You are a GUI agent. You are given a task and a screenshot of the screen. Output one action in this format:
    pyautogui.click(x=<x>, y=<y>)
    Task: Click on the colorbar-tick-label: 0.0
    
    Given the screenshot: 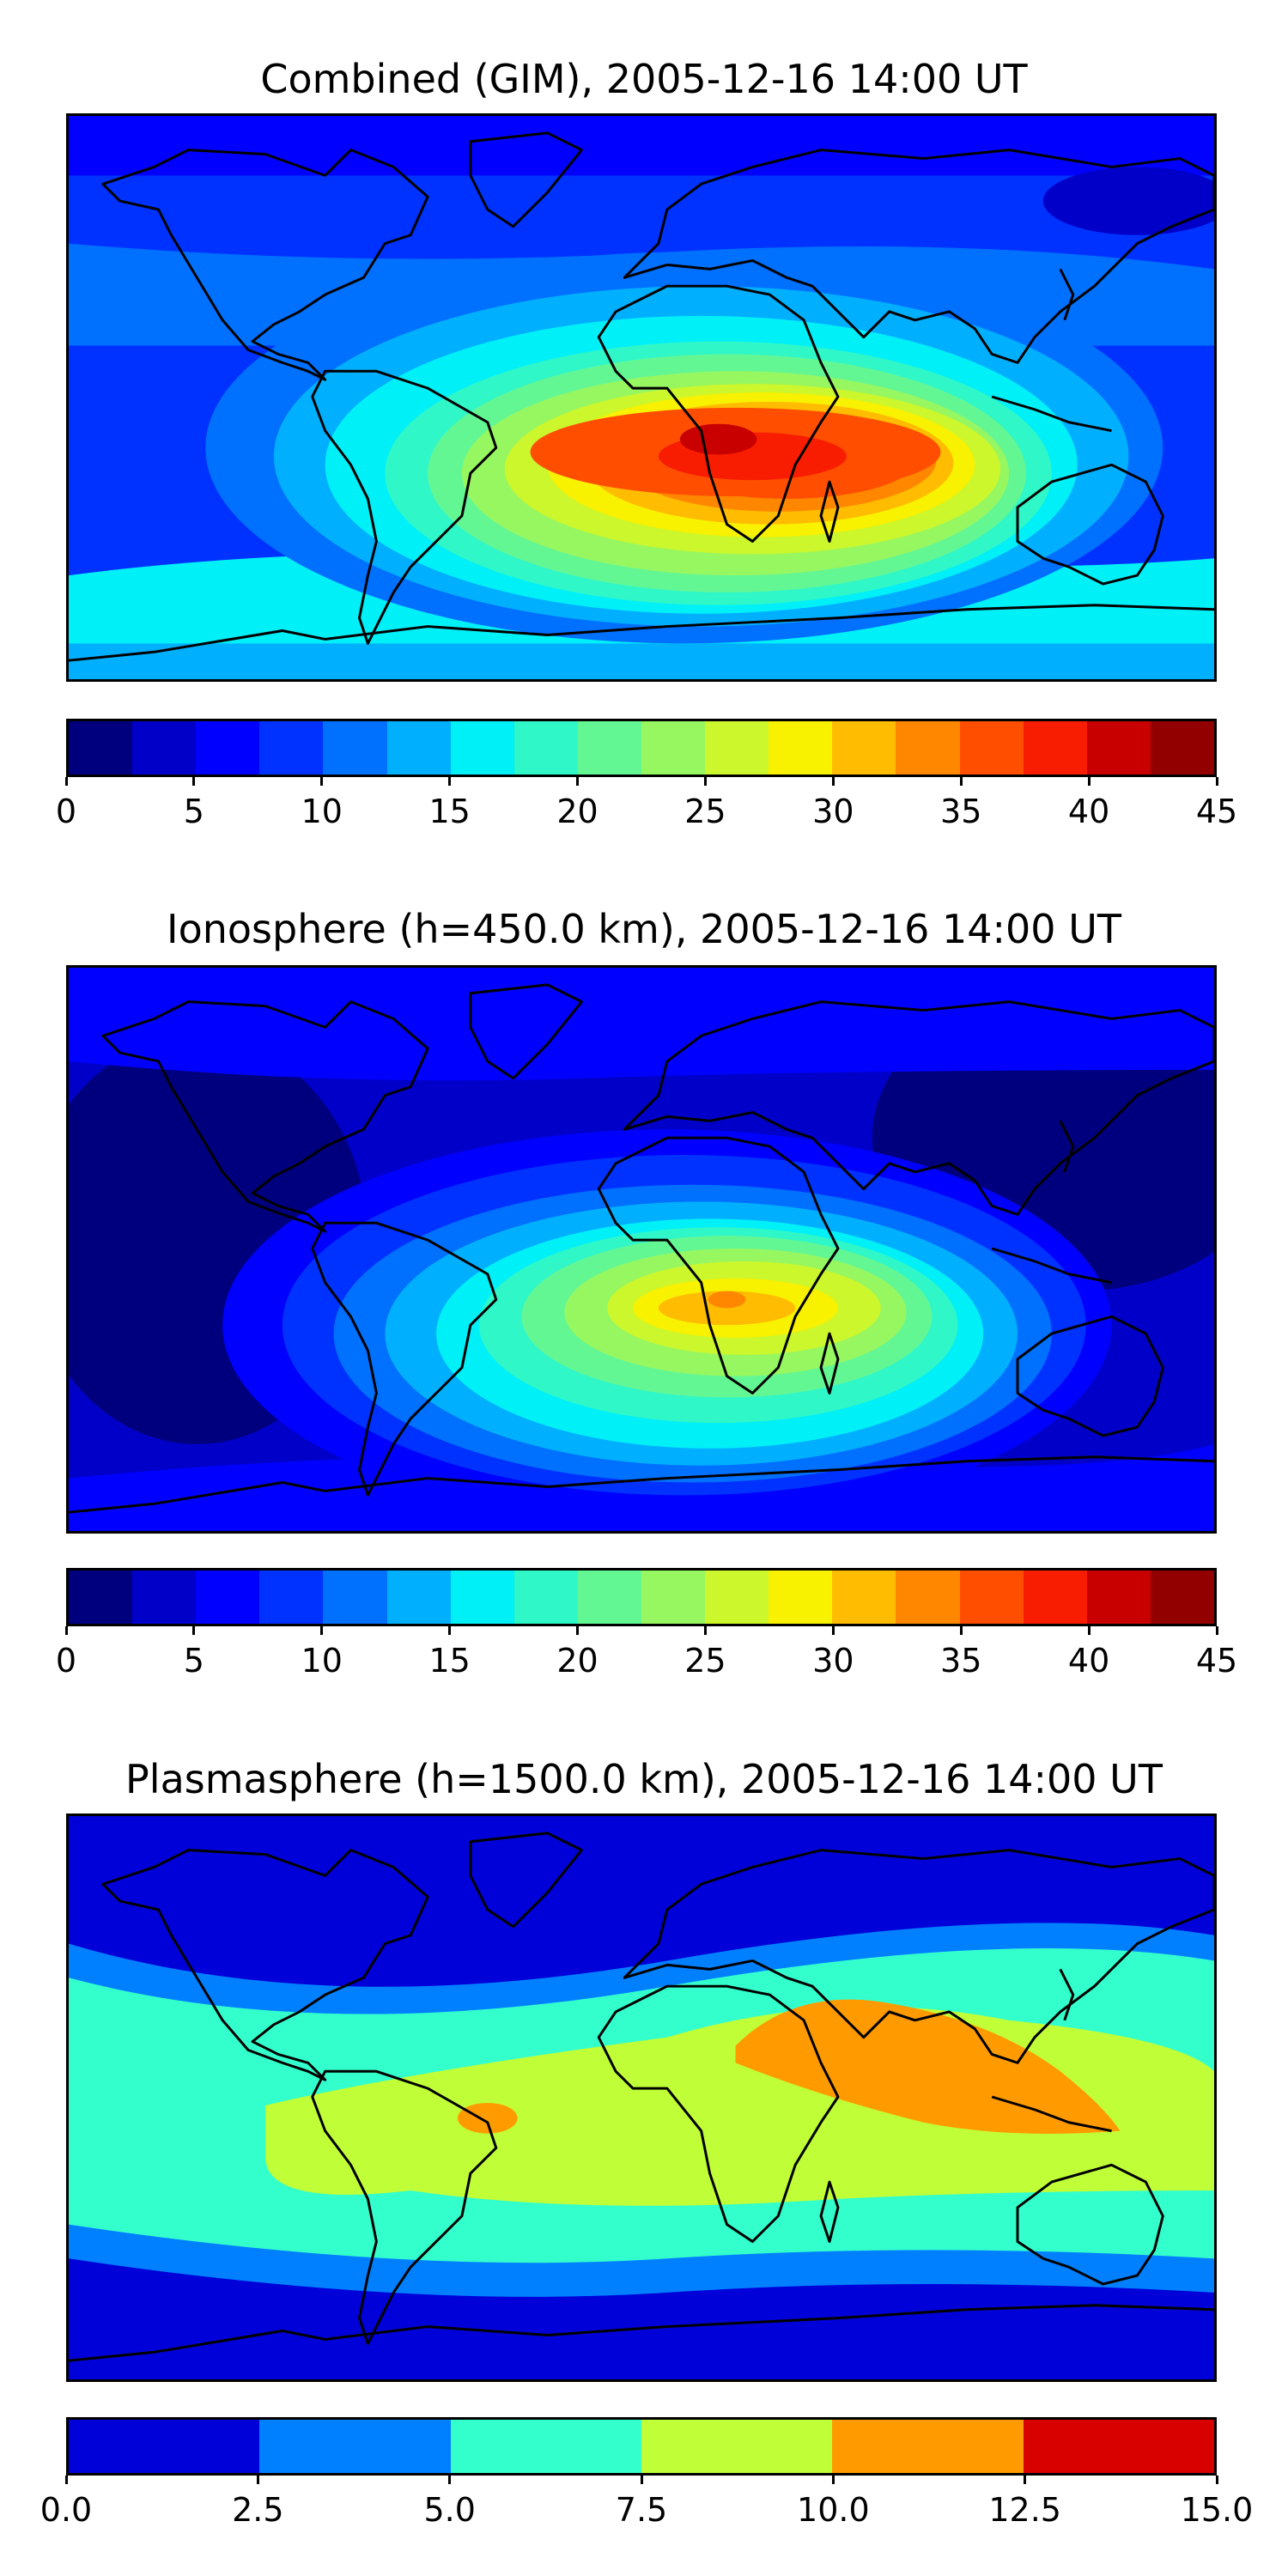 What is the action you would take?
    pyautogui.click(x=66, y=2510)
    